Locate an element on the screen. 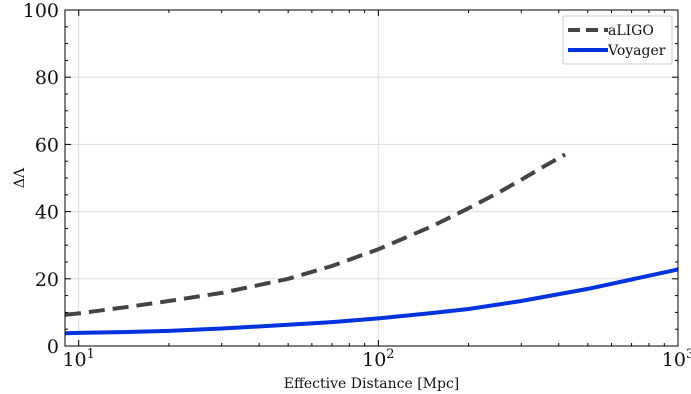 This screenshot has width=691, height=394. y-tick-label: 80 is located at coordinates (47, 78).